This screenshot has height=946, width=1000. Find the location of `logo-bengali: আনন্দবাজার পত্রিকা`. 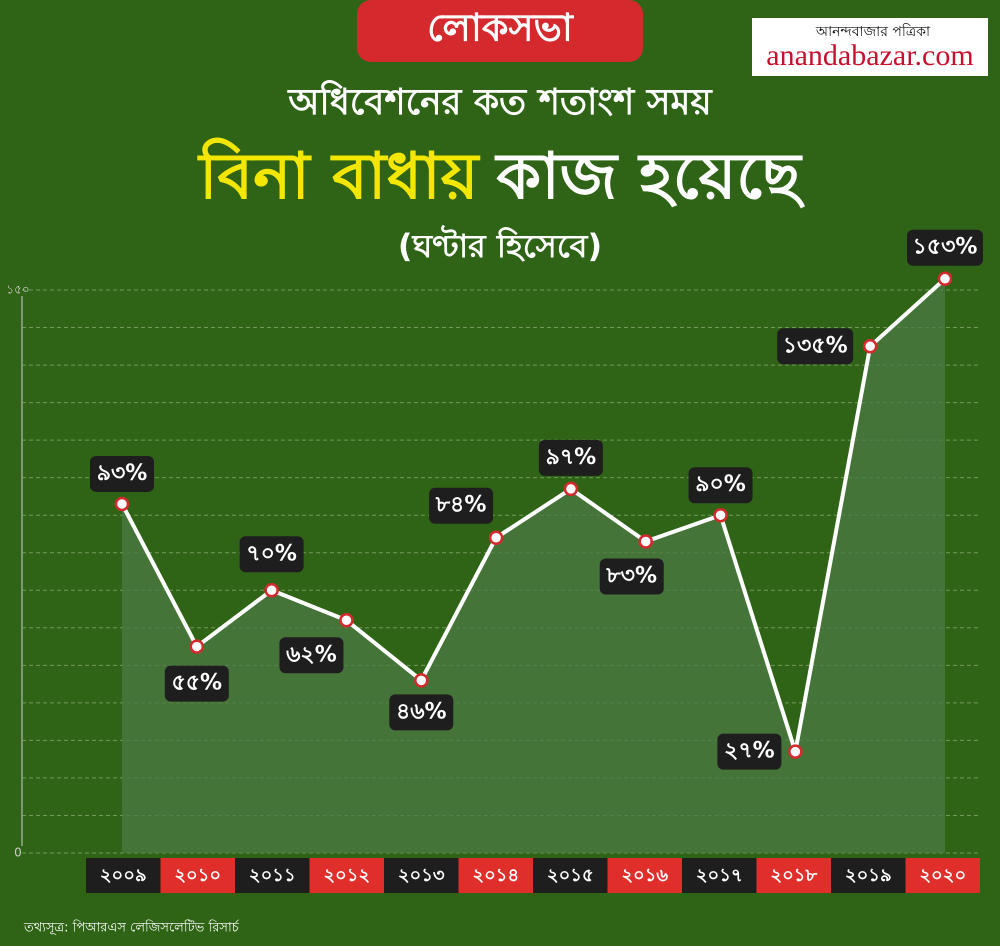

logo-bengali: আনন্দবাজার পত্রিকা is located at coordinates (873, 31).